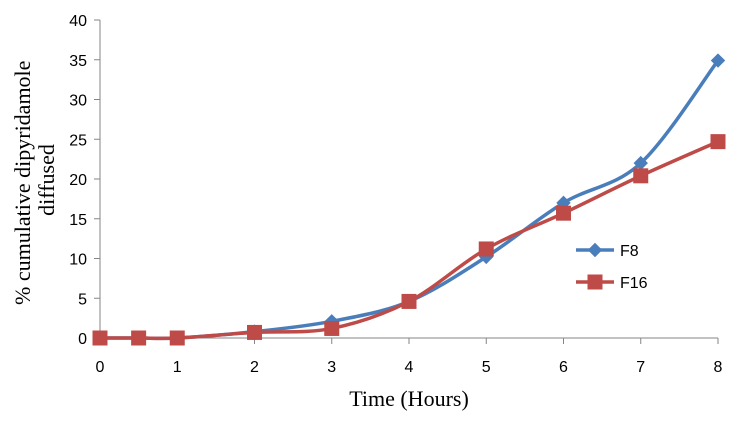 The width and height of the screenshot is (753, 437). What do you see at coordinates (607, 251) in the screenshot?
I see `legend-item-f8: F8` at bounding box center [607, 251].